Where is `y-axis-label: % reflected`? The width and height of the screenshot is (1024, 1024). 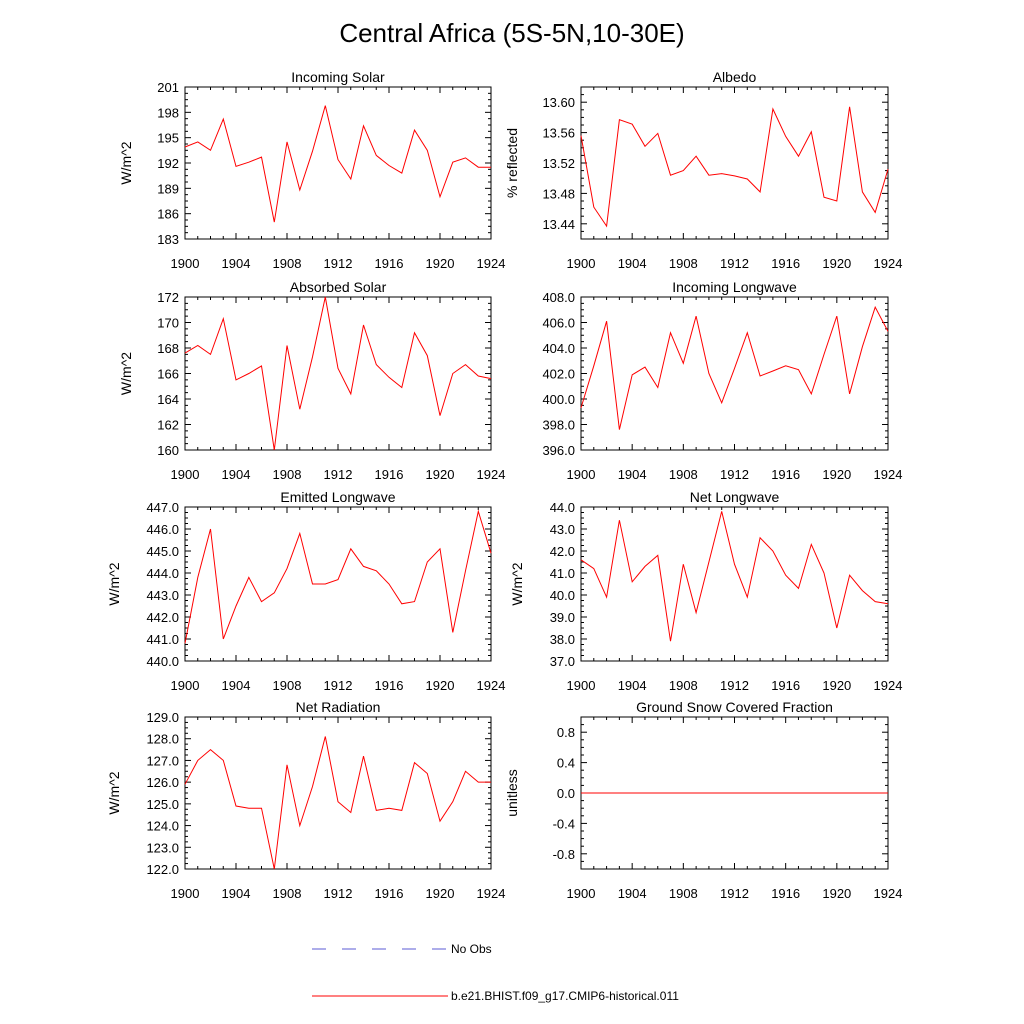 y-axis-label: % reflected is located at coordinates (512, 163).